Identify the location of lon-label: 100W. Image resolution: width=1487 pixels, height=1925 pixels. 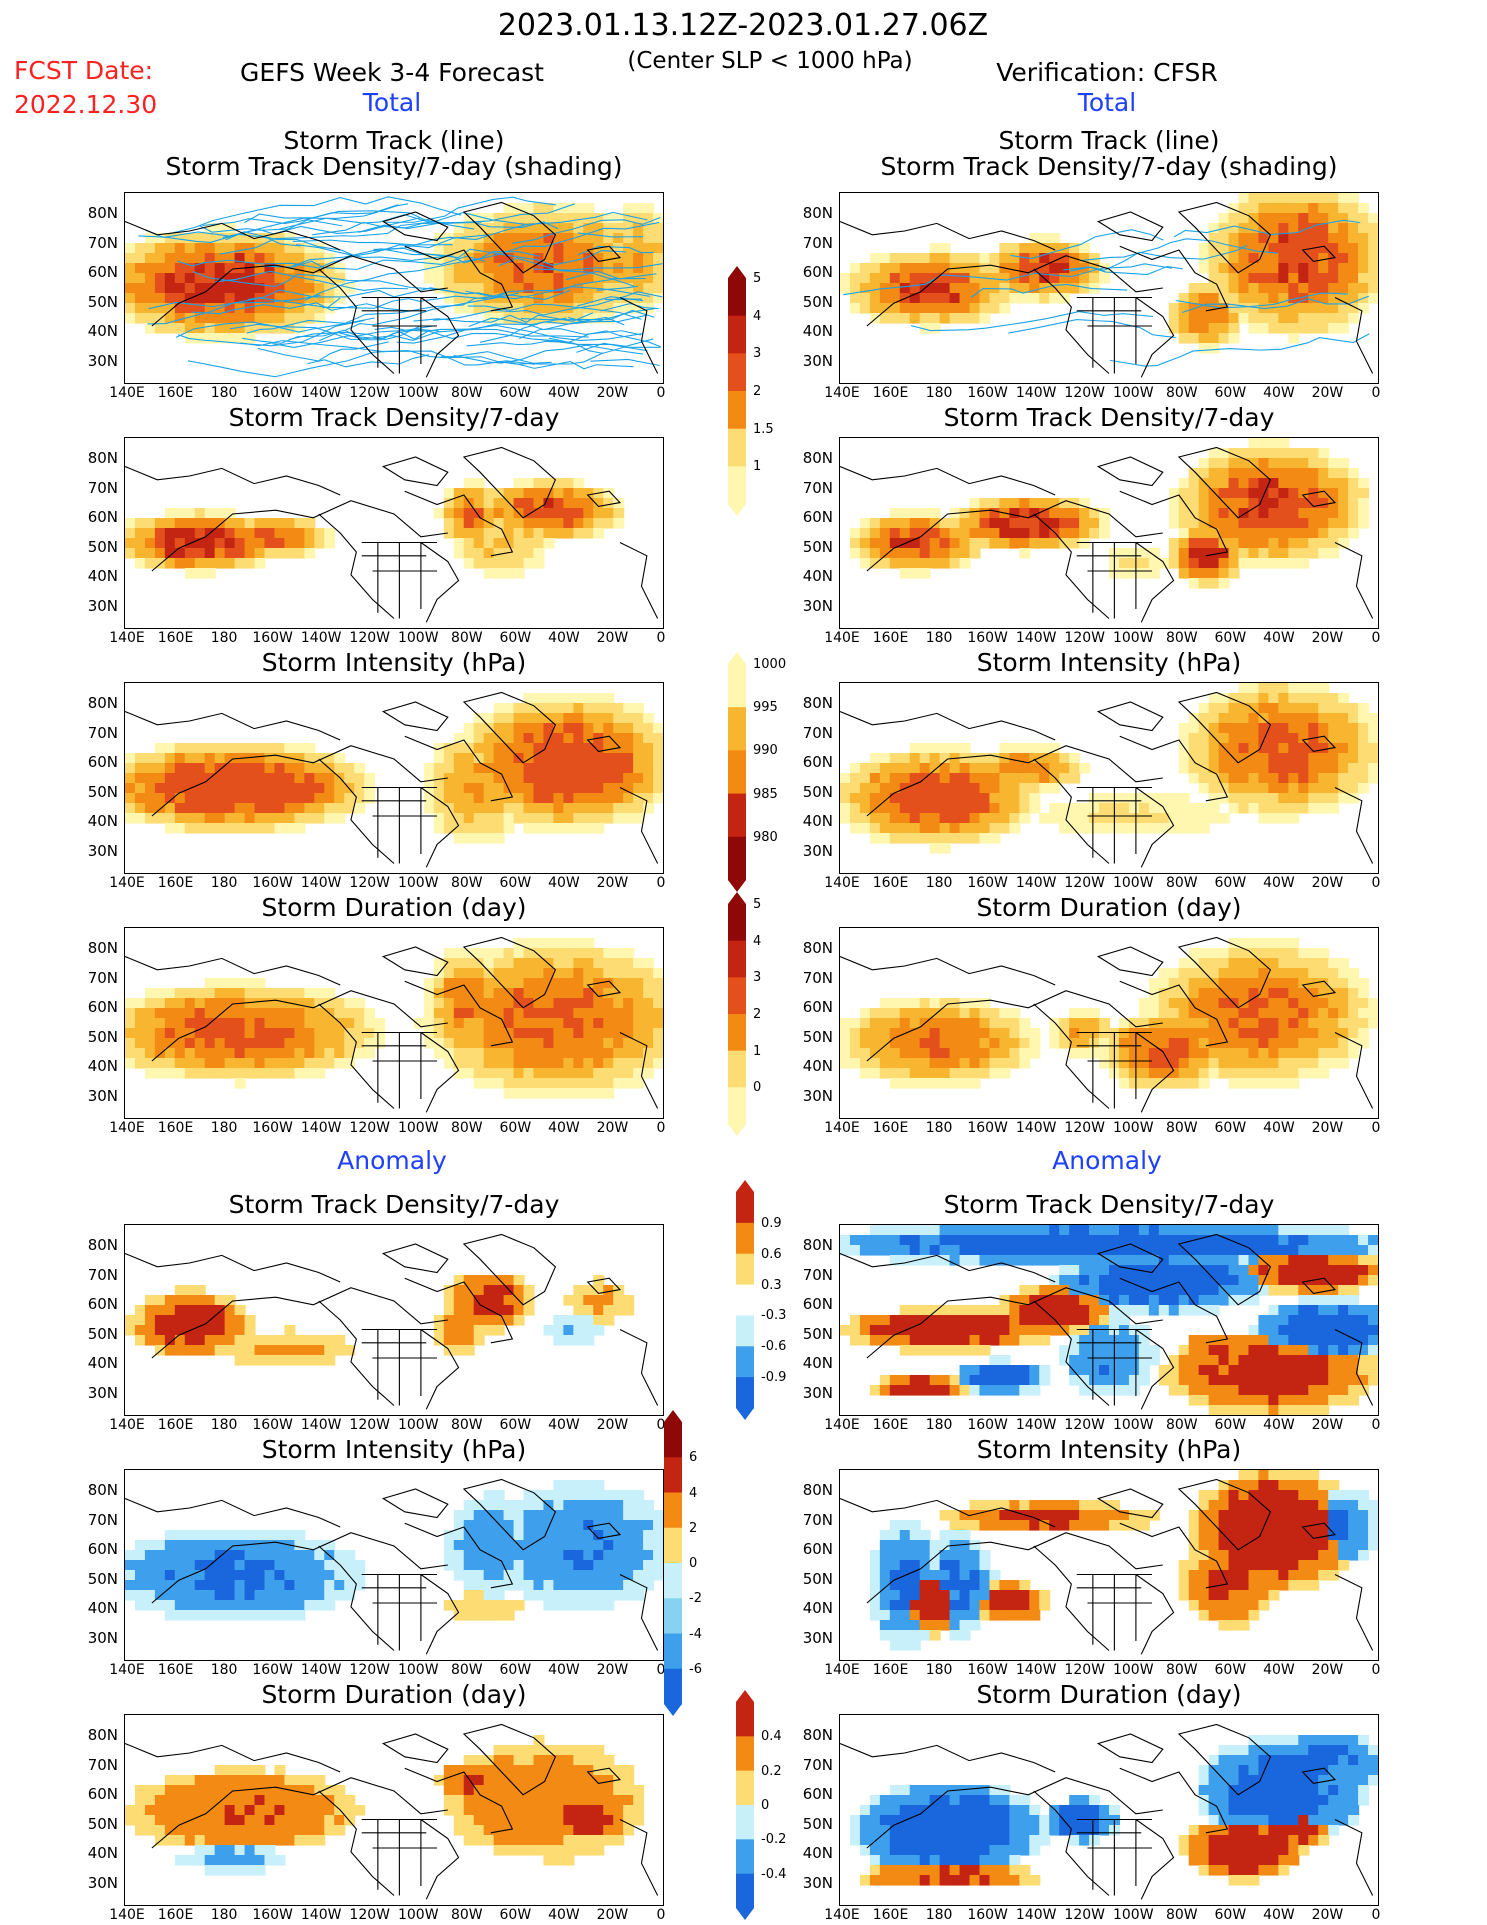
(1133, 1128).